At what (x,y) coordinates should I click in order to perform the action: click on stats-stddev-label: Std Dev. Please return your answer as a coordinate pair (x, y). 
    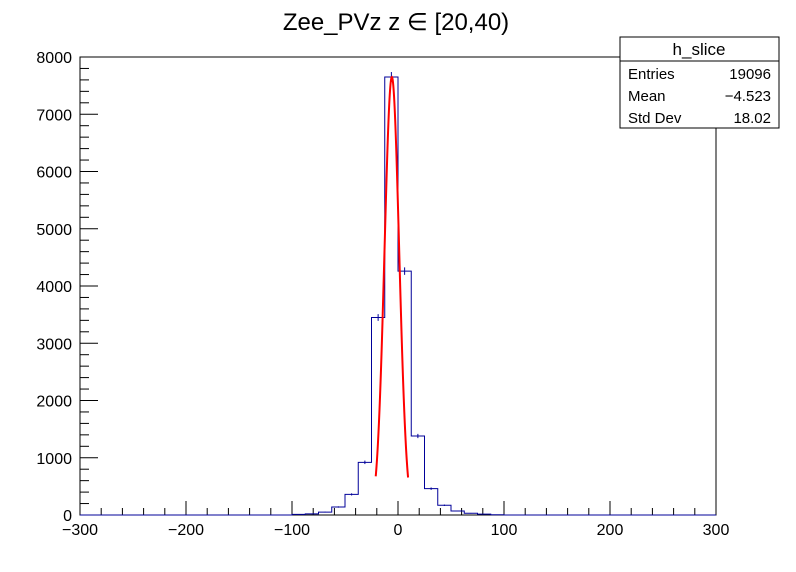
    Looking at the image, I should click on (655, 118).